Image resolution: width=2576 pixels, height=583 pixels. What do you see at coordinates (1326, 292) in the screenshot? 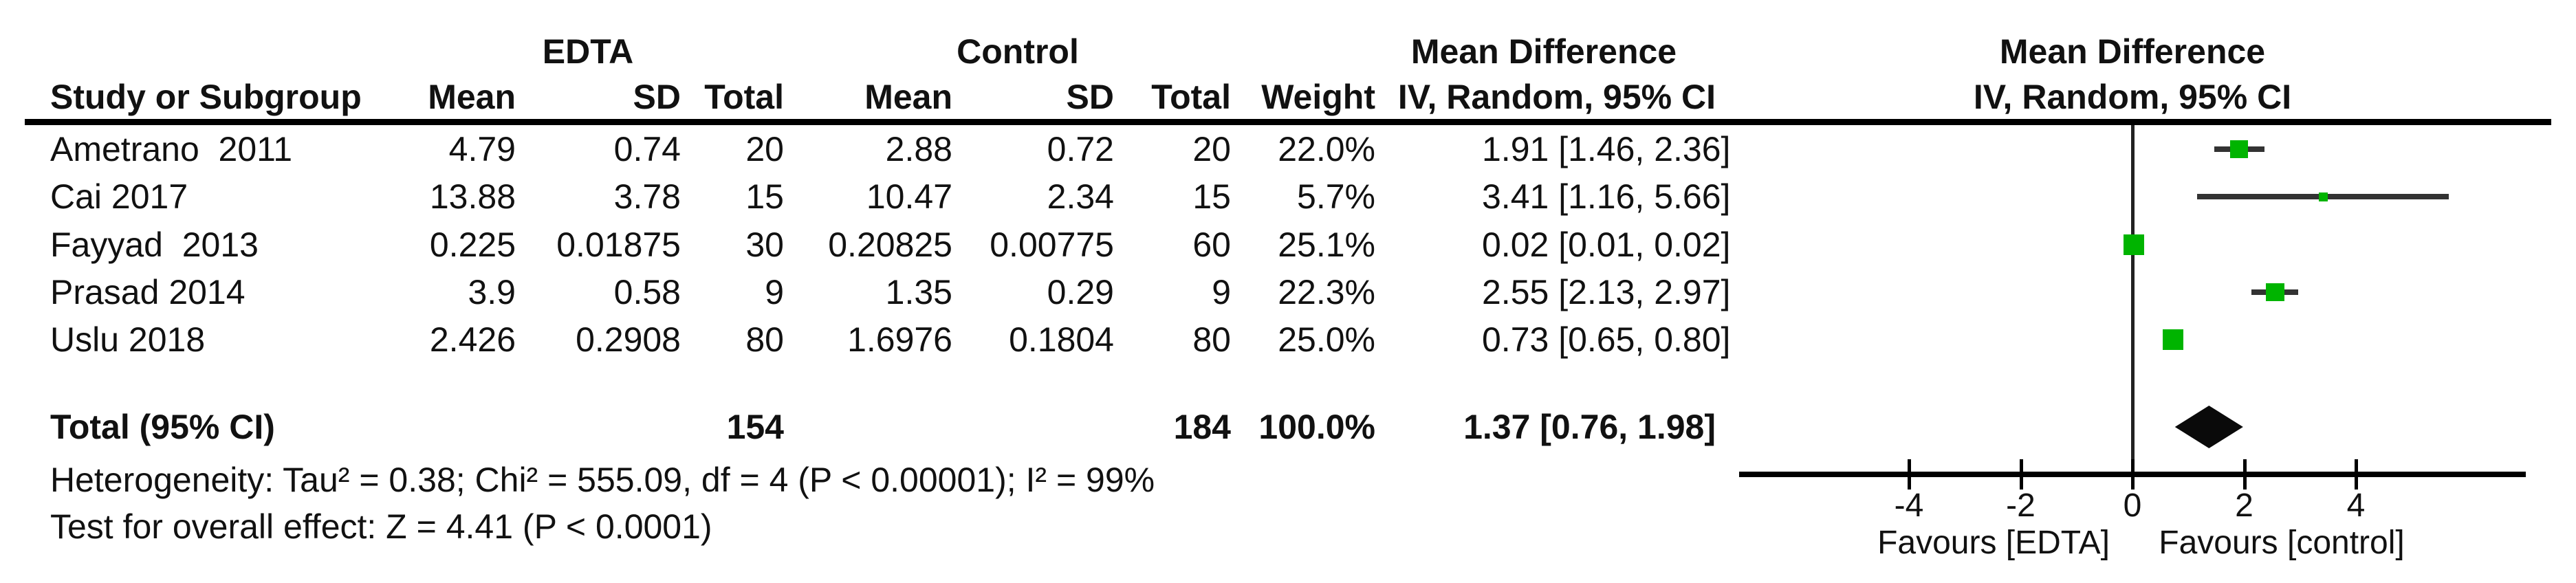
I see `cell-weight: 22.3%` at bounding box center [1326, 292].